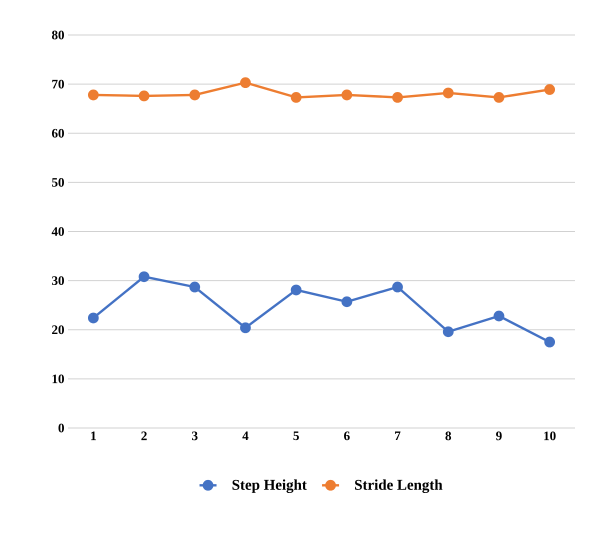 Image resolution: width=604 pixels, height=545 pixels. Describe the element at coordinates (398, 486) in the screenshot. I see `legend-label: Stride Length` at that location.